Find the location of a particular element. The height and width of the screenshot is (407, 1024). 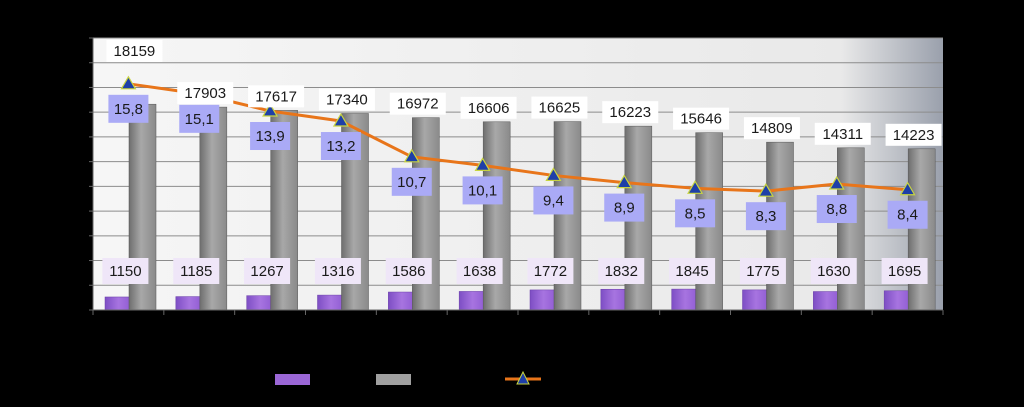

data-label-series-2: 14223 is located at coordinates (914, 135).